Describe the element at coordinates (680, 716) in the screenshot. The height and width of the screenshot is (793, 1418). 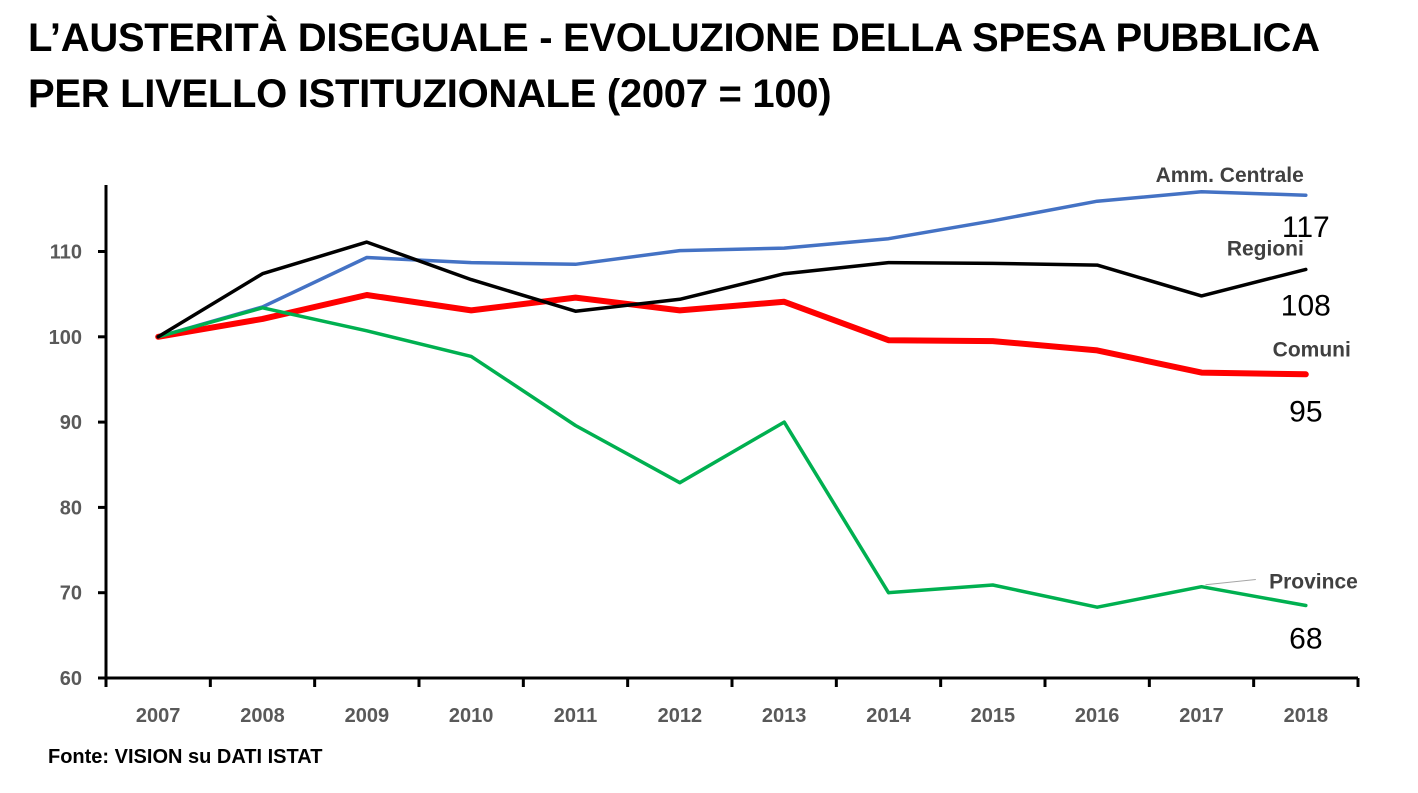
I see `x-tick-label: 2012` at that location.